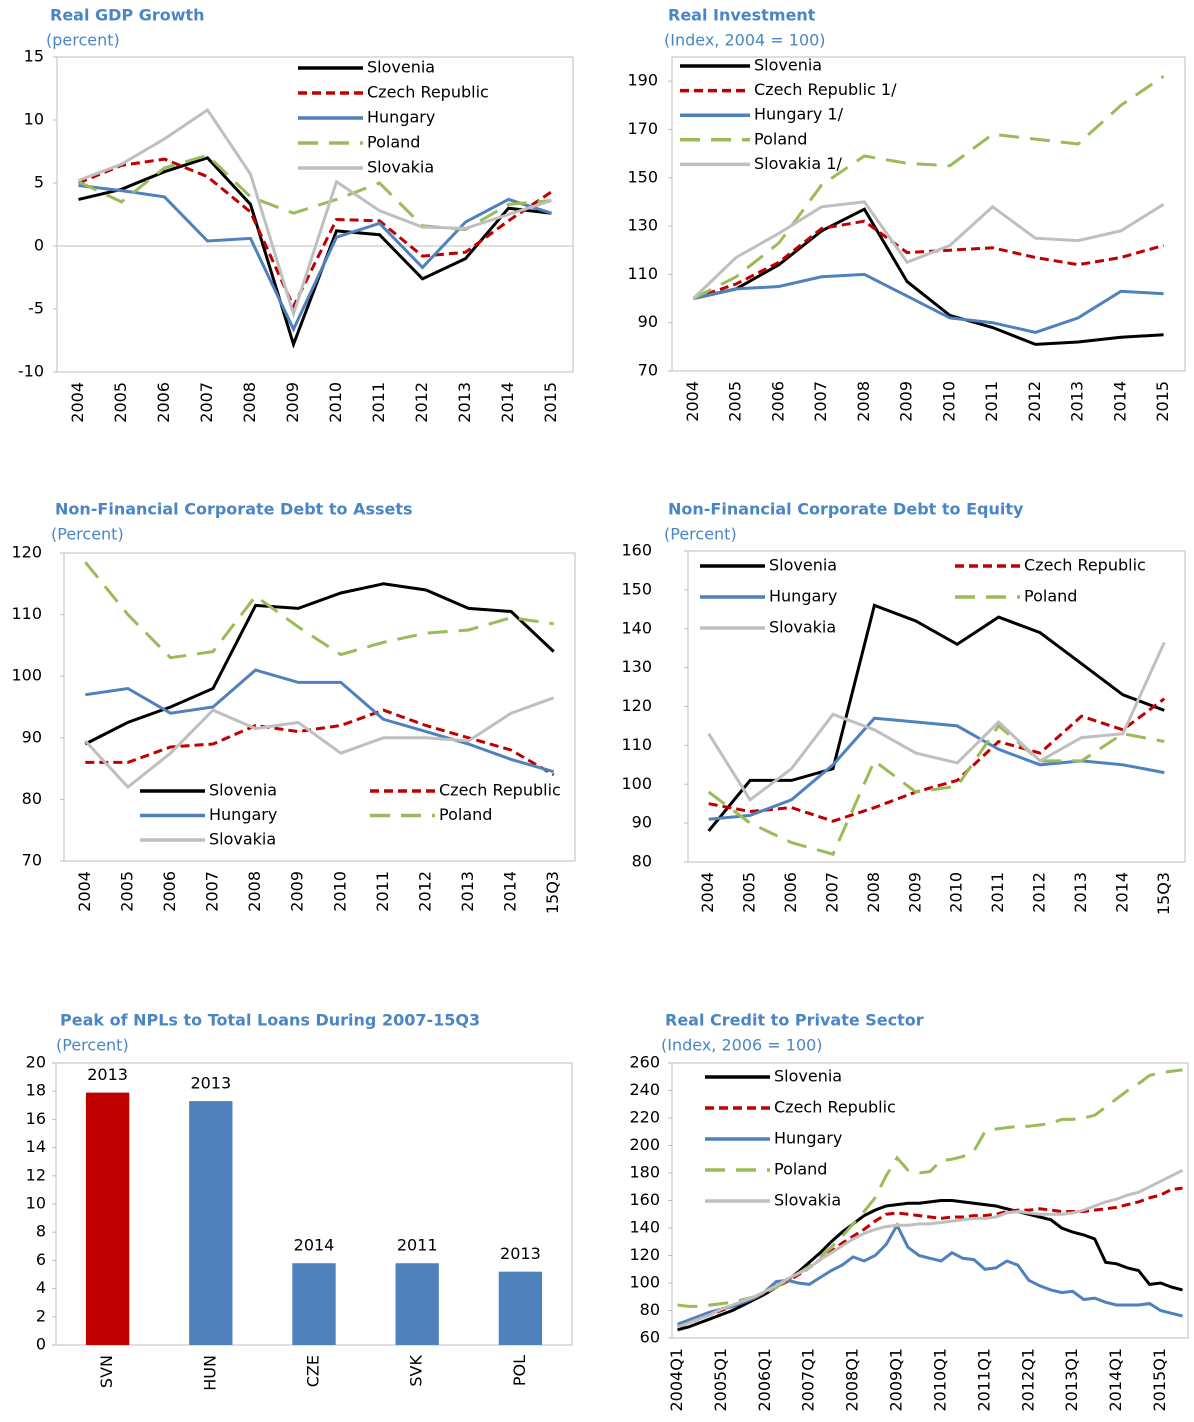 This screenshot has width=1194, height=1422. I want to click on bar-annotation: 2013, so click(107, 1074).